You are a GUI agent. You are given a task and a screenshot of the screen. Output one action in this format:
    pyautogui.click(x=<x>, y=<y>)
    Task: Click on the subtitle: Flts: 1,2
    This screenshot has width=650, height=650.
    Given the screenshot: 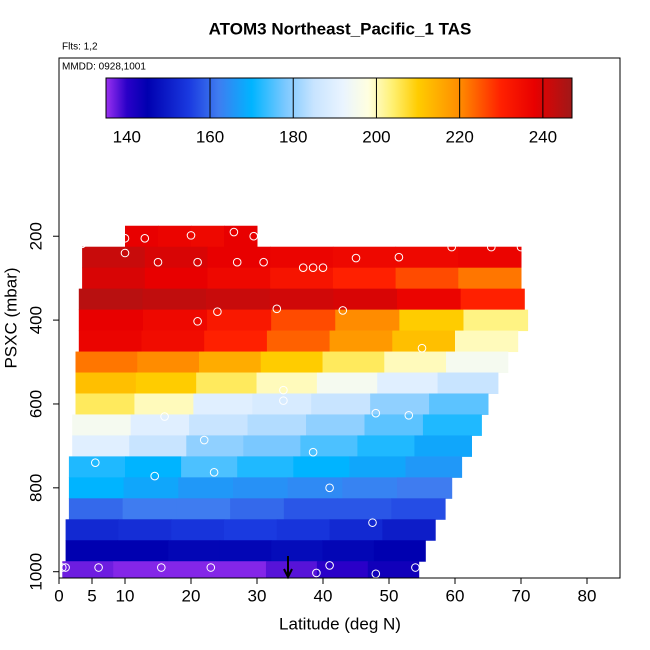 What is the action you would take?
    pyautogui.click(x=80, y=47)
    